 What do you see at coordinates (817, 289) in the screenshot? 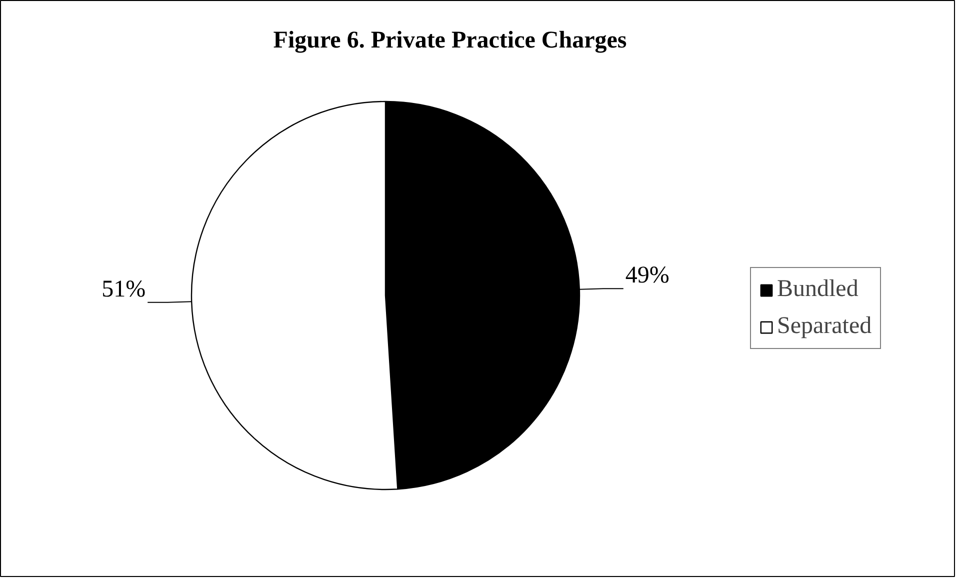
I see `legend-label: Bundled` at bounding box center [817, 289].